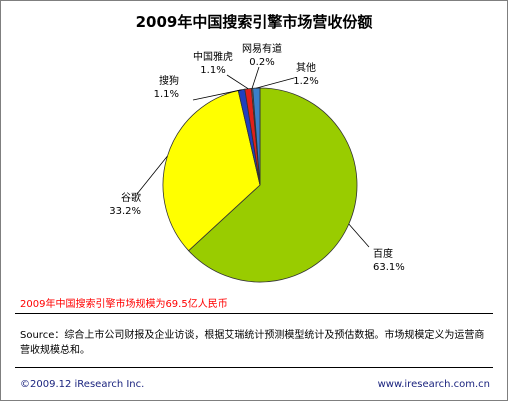 This screenshot has width=508, height=401. What do you see at coordinates (389, 267) in the screenshot?
I see `slice-value-label-0: 63.1%` at bounding box center [389, 267].